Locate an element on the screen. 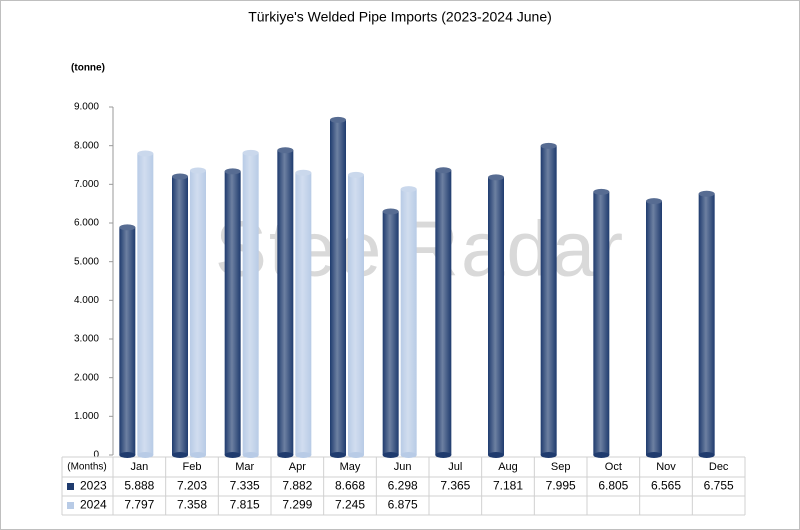 This screenshot has height=530, width=800. x-tick-label: Jul is located at coordinates (455, 467).